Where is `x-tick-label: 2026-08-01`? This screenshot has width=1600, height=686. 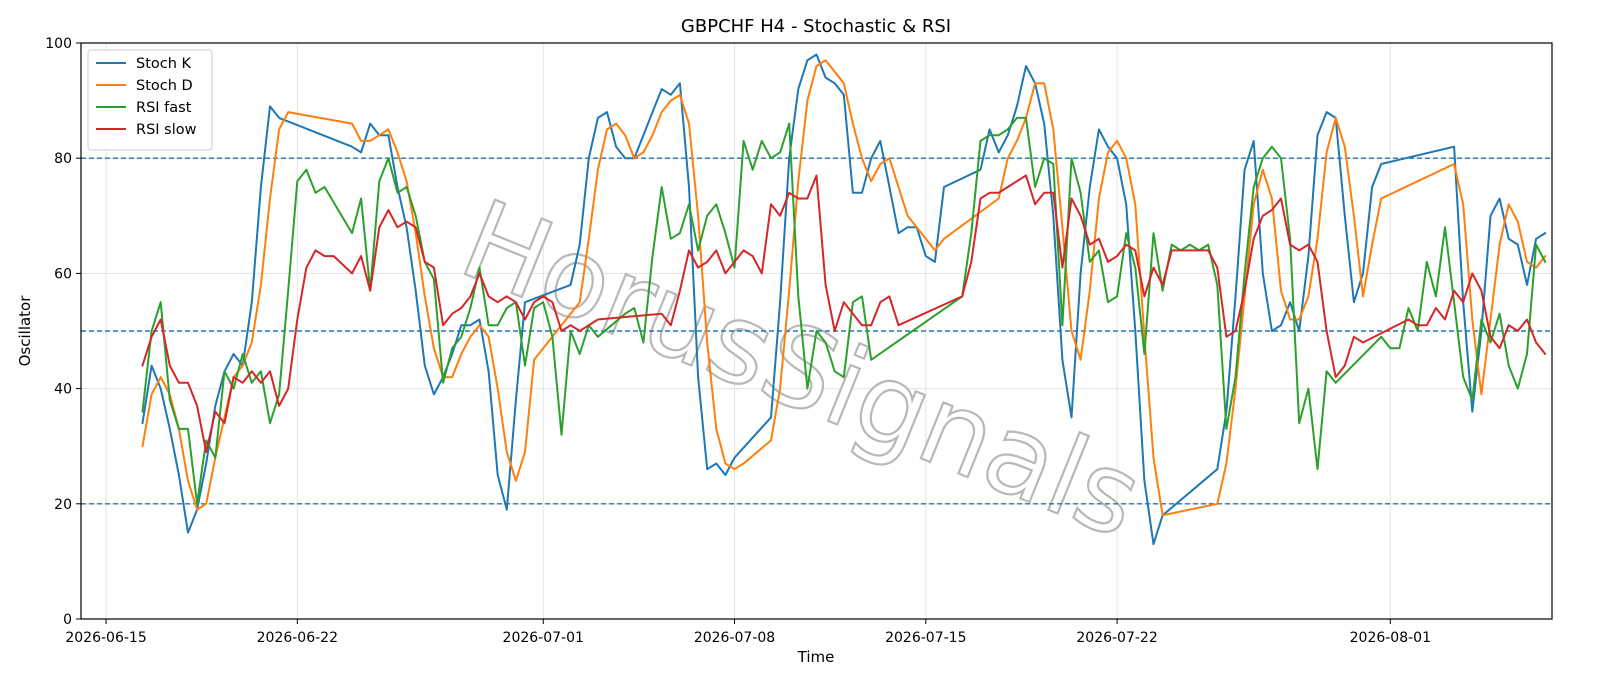
x-tick-label: 2026-08-01 is located at coordinates (1390, 638).